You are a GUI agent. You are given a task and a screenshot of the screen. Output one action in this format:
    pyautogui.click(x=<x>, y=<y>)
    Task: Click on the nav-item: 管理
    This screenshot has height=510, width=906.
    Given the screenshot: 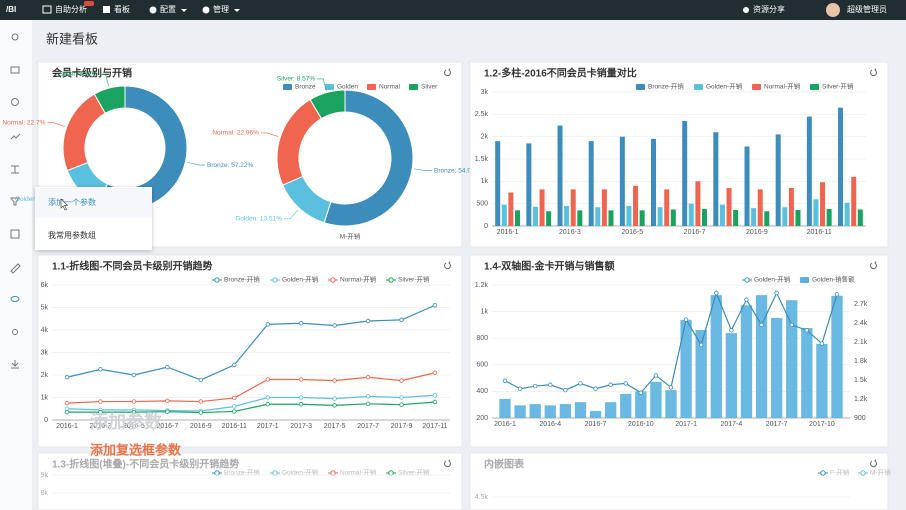 What is the action you would take?
    pyautogui.click(x=221, y=9)
    